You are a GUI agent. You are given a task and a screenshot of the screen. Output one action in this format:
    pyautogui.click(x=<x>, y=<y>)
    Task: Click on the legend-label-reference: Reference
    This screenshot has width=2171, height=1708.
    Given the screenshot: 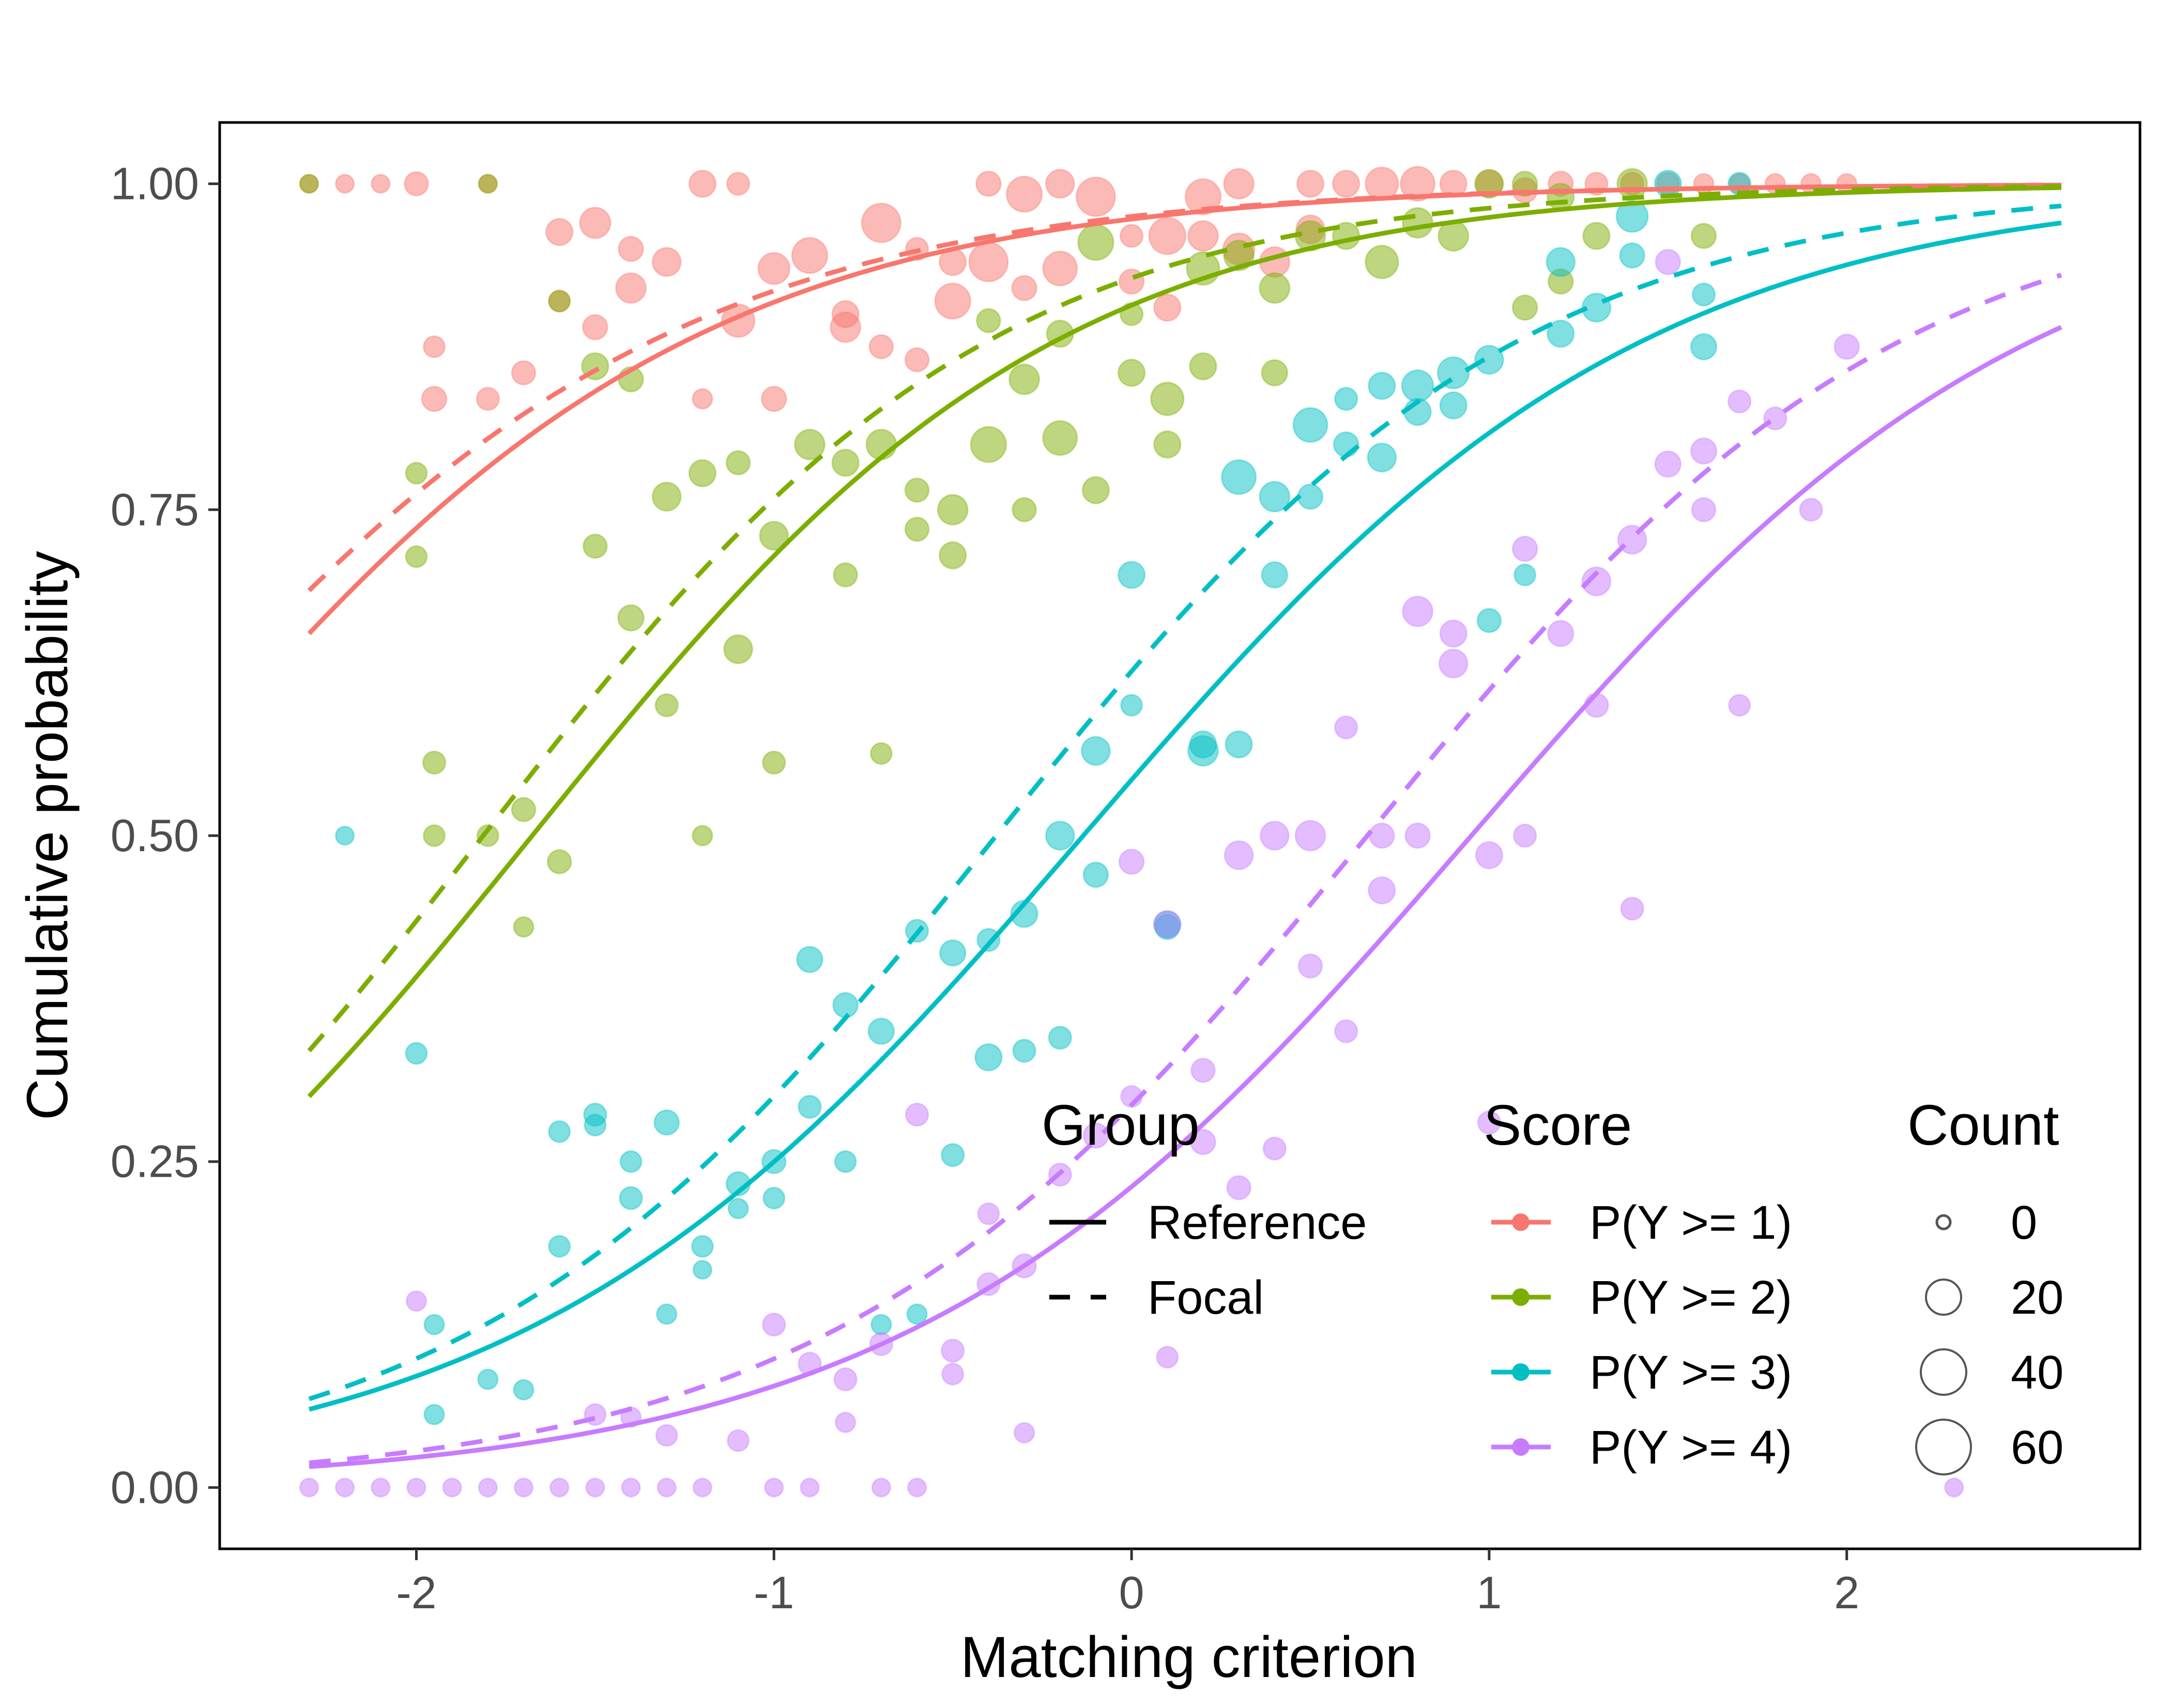 What is the action you would take?
    pyautogui.click(x=1257, y=1223)
    